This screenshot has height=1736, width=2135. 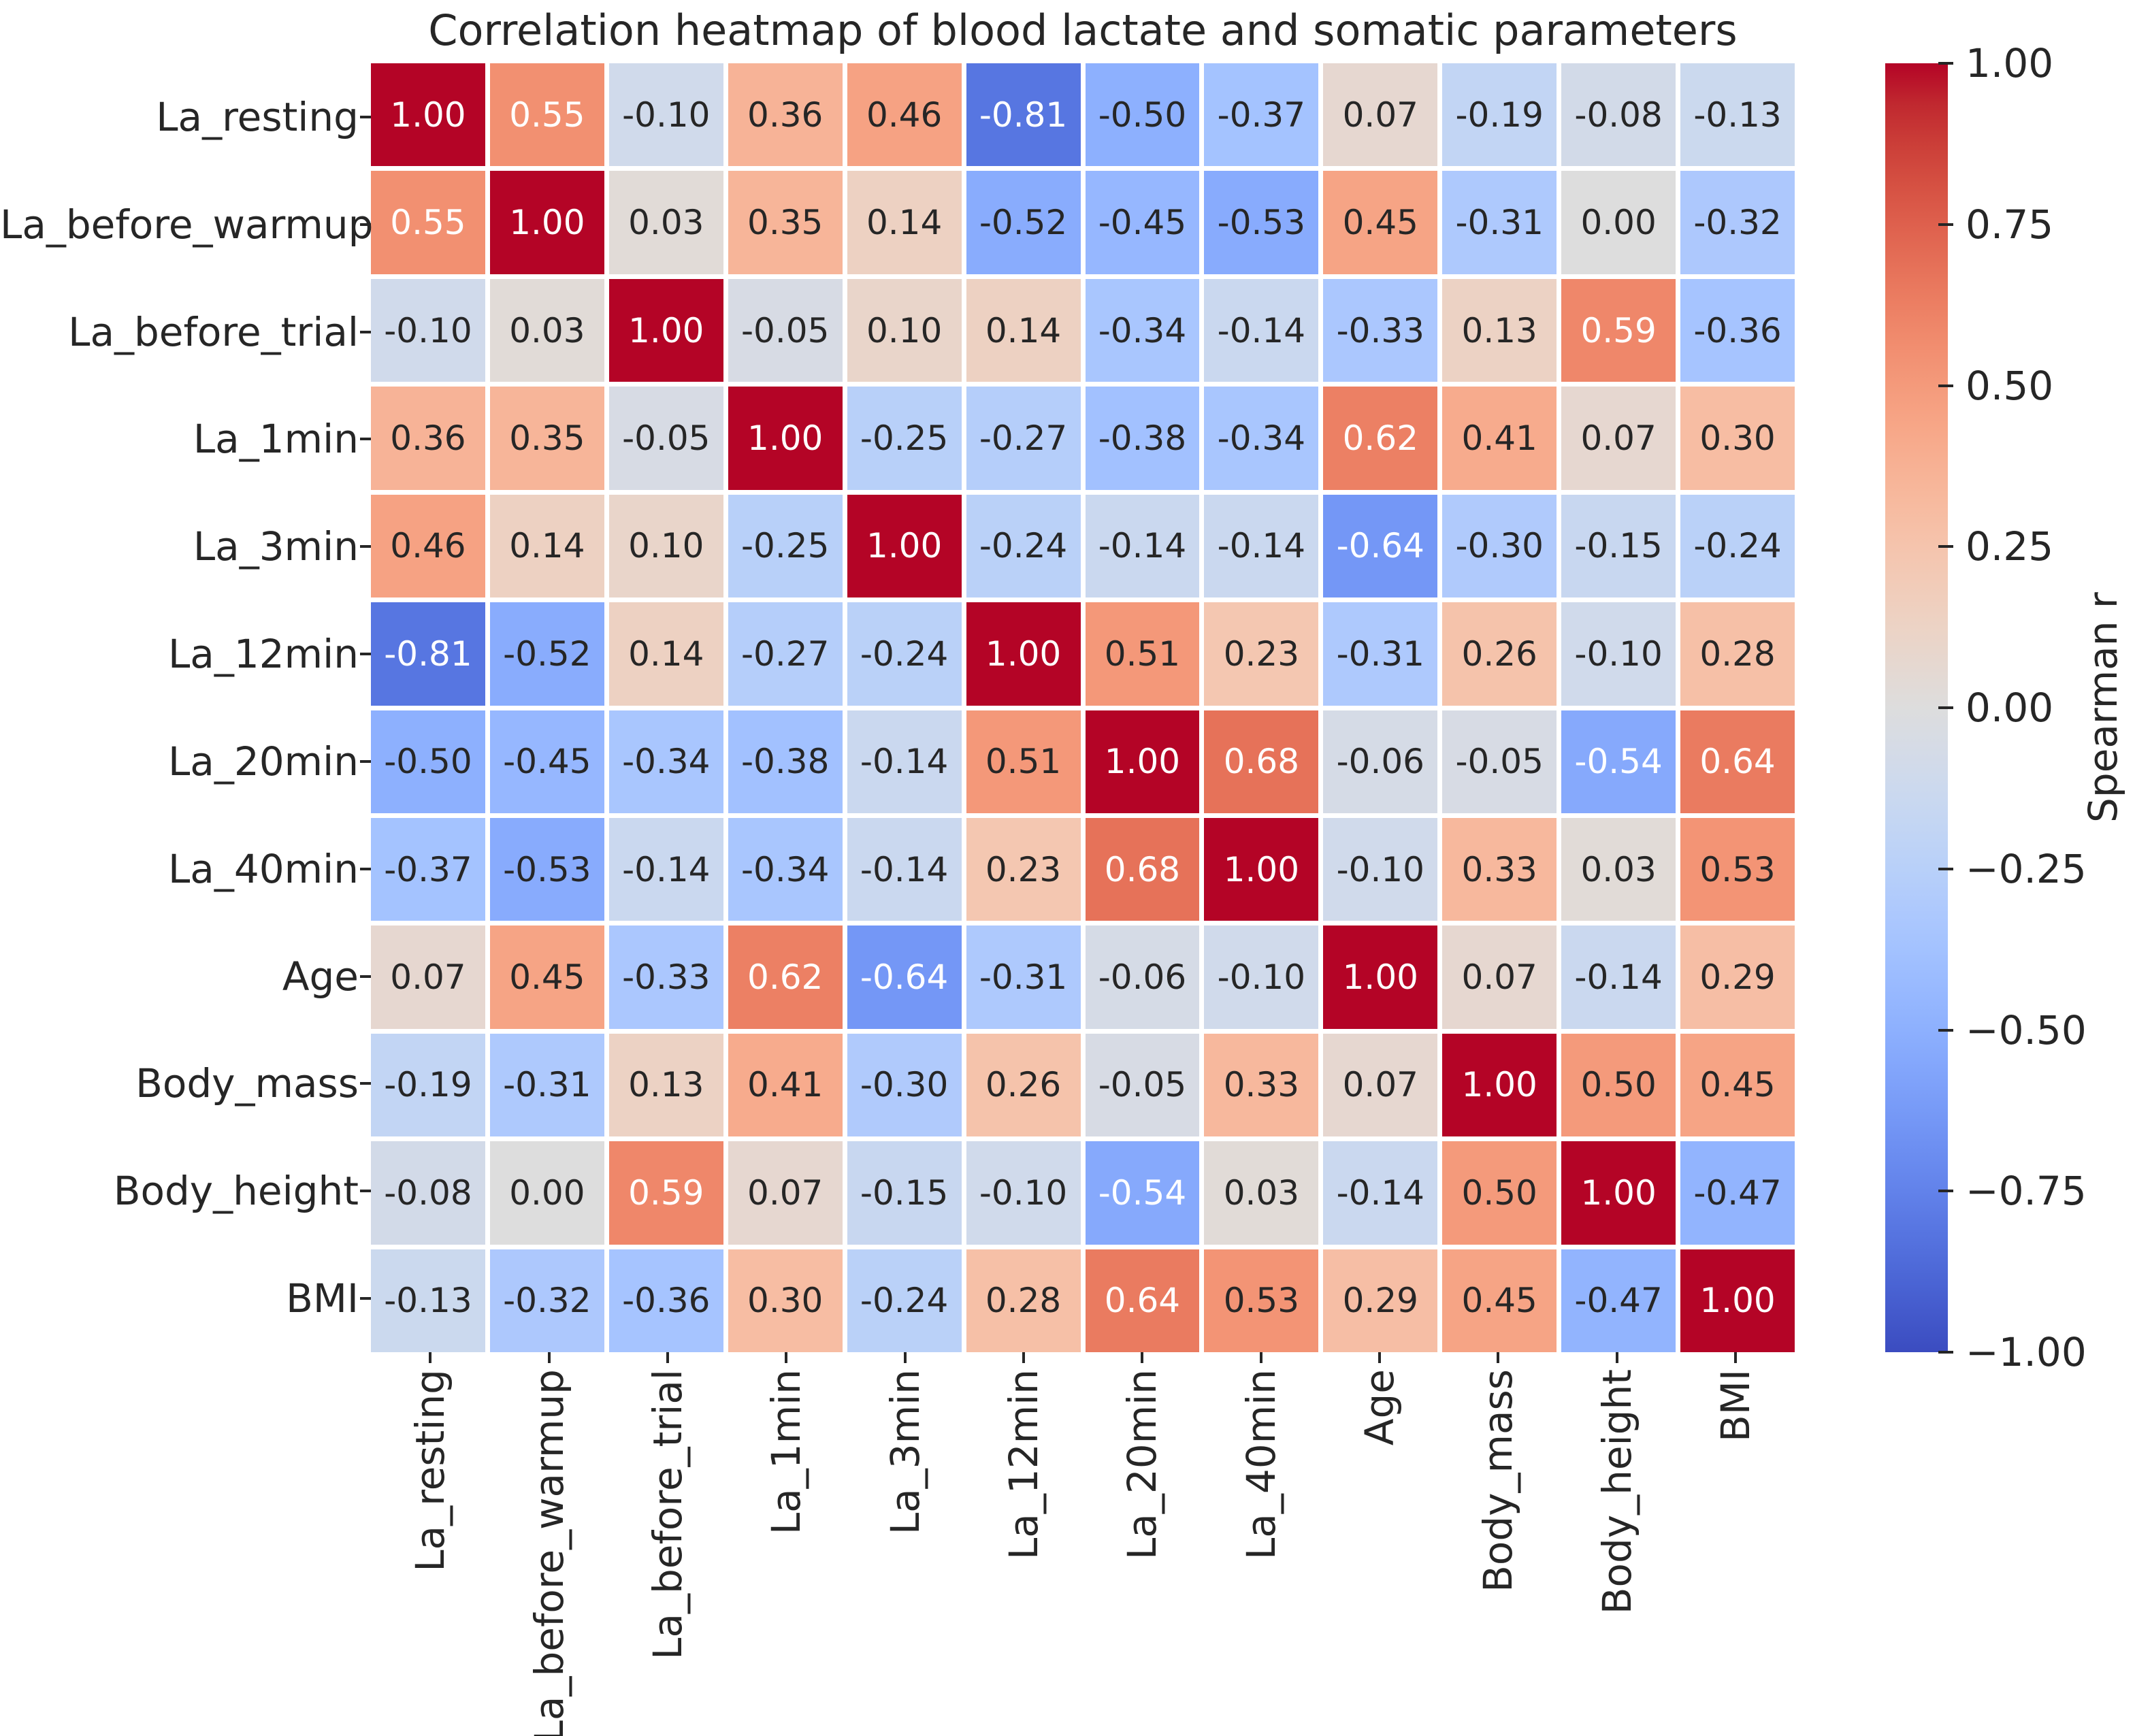 I want to click on heatmap-cell: 0.23, so click(x=1023, y=869).